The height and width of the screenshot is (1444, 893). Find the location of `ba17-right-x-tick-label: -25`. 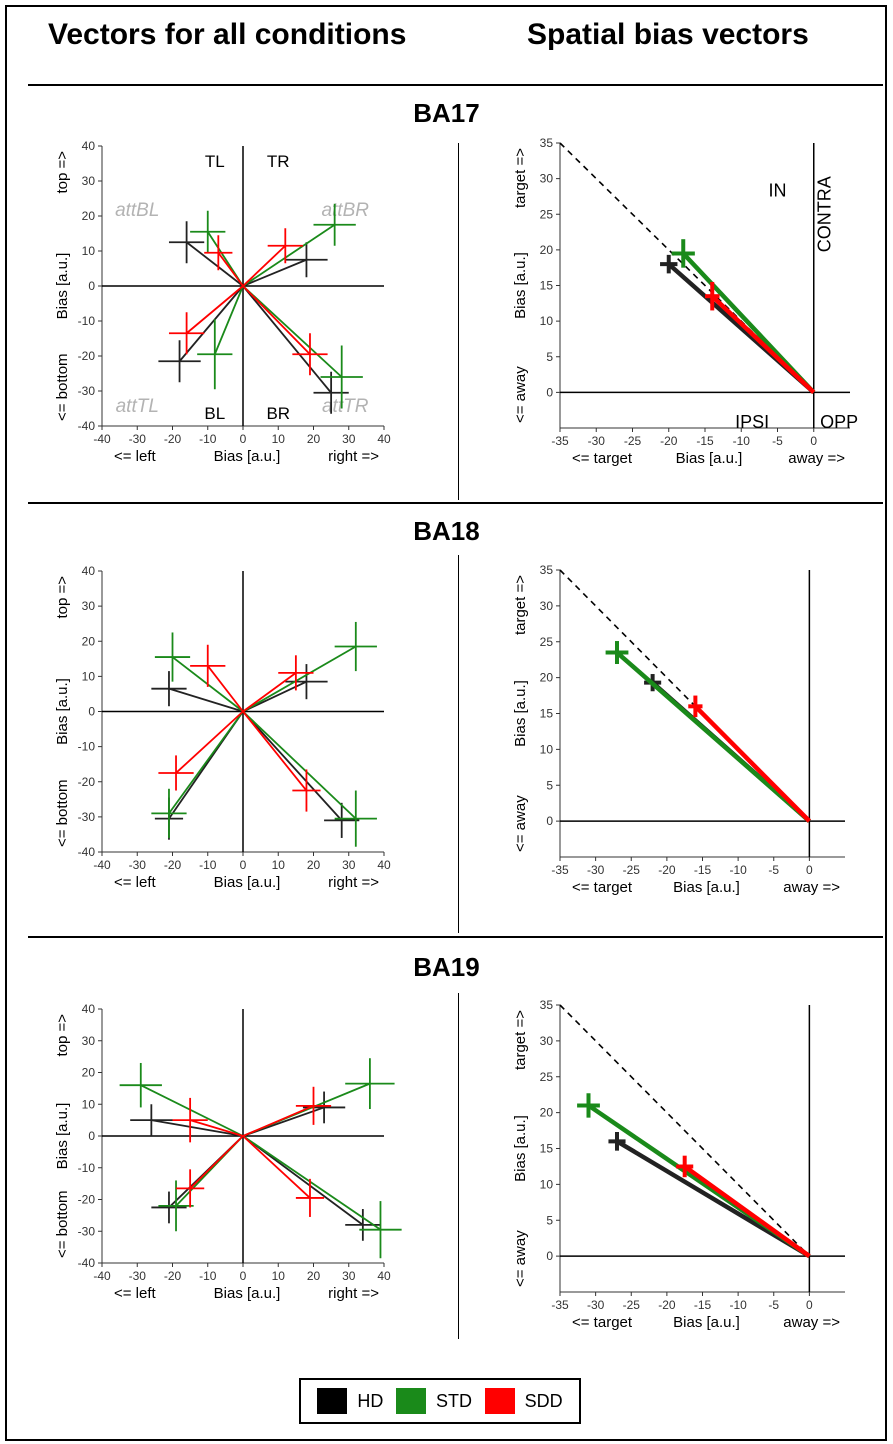

ba17-right-x-tick-label: -25 is located at coordinates (633, 441).